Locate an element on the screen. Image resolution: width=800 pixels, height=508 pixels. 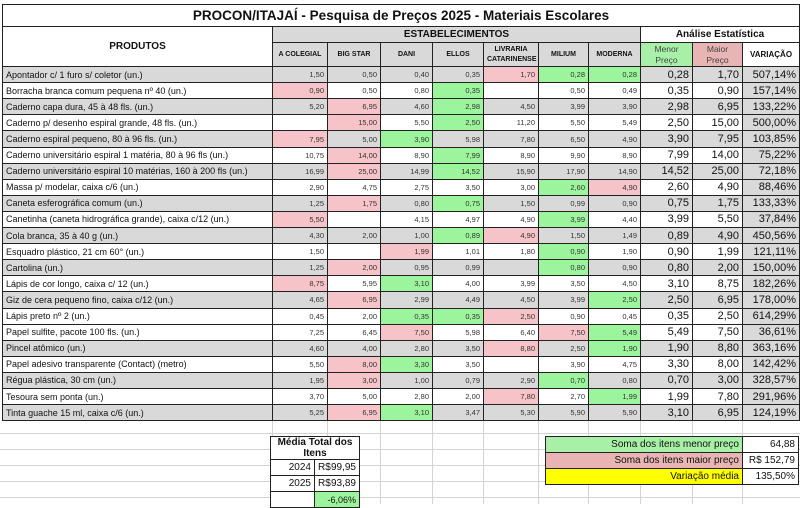
menor-preco: 0,80 is located at coordinates (666, 268).